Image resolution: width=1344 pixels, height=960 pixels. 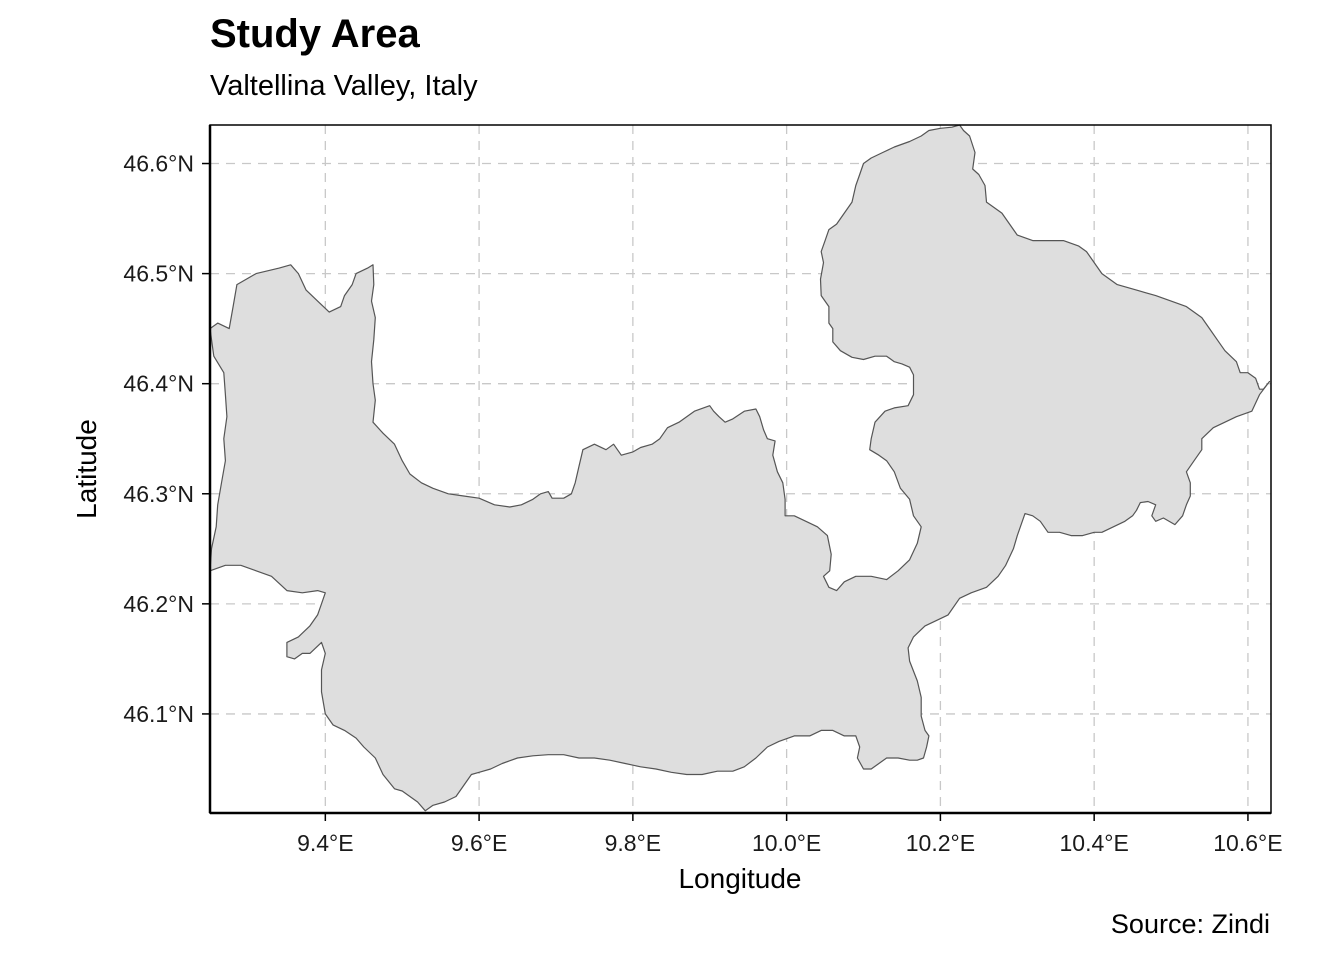 I want to click on page-title: Study Area, so click(x=315, y=34).